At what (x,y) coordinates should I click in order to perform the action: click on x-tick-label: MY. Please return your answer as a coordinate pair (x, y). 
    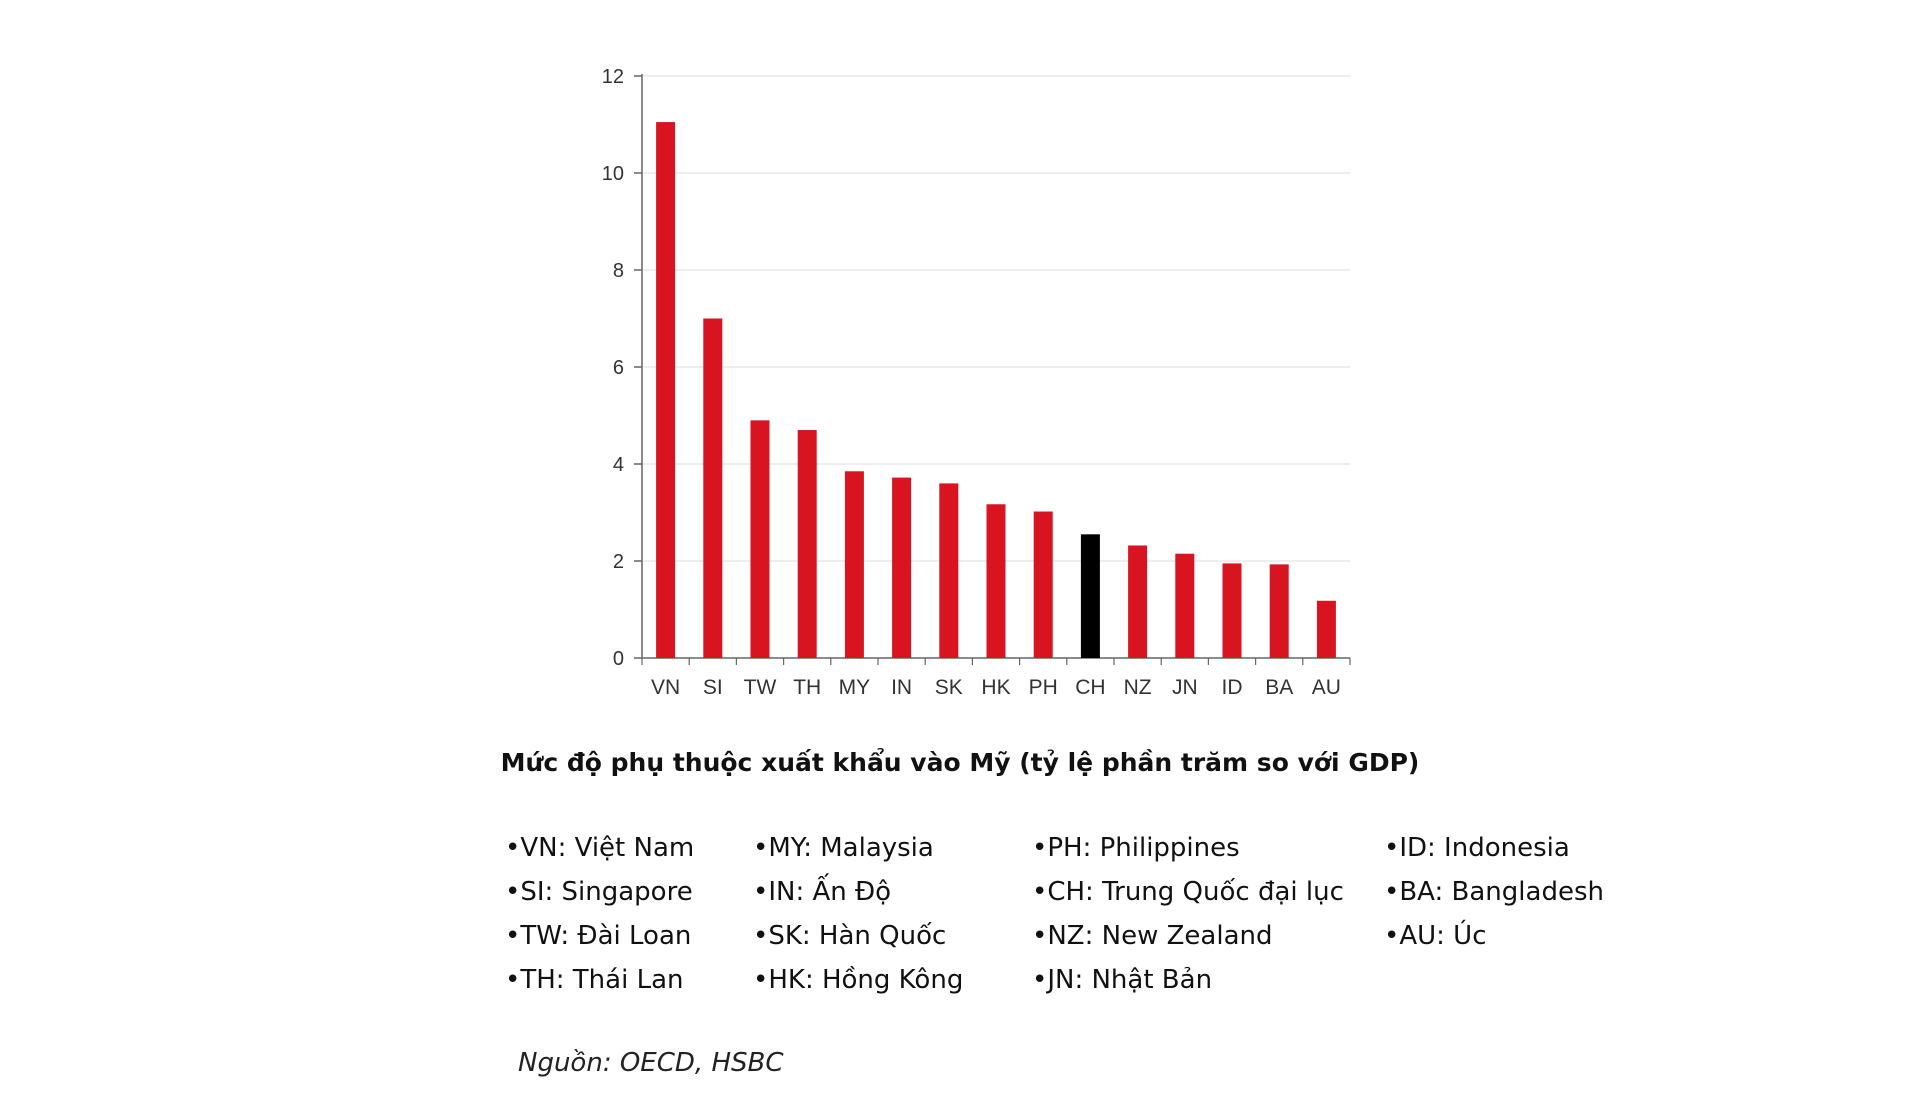
    Looking at the image, I should click on (855, 687).